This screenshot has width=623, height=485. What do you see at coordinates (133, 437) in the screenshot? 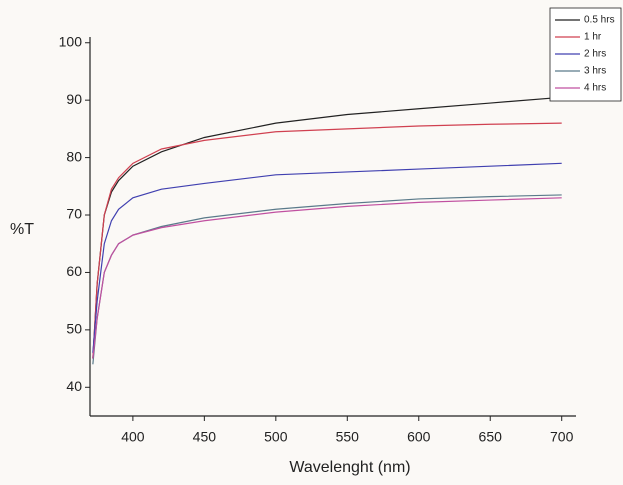
I see `x-tick-label: 400` at bounding box center [133, 437].